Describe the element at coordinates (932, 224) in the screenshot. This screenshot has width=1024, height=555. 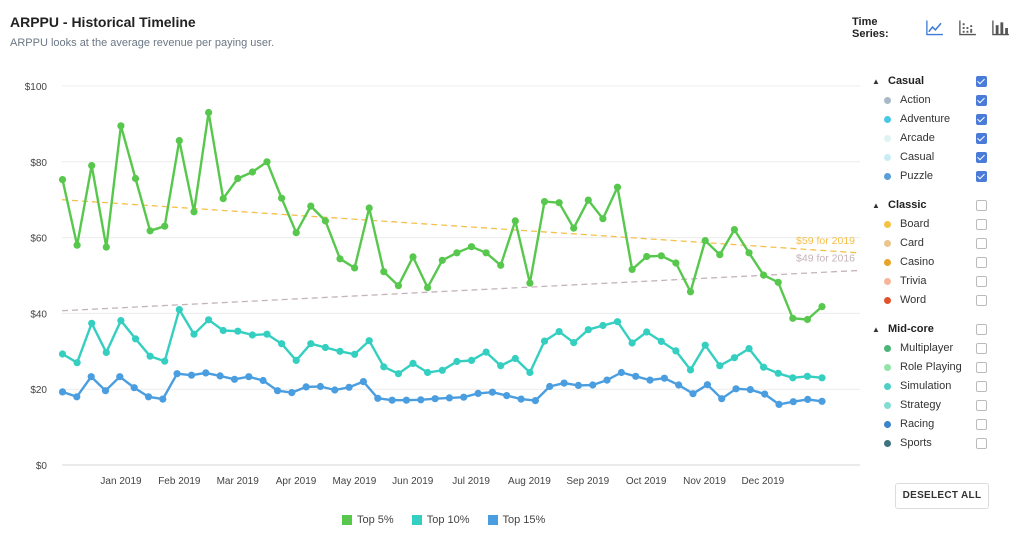
I see `filter-item: Board` at that location.